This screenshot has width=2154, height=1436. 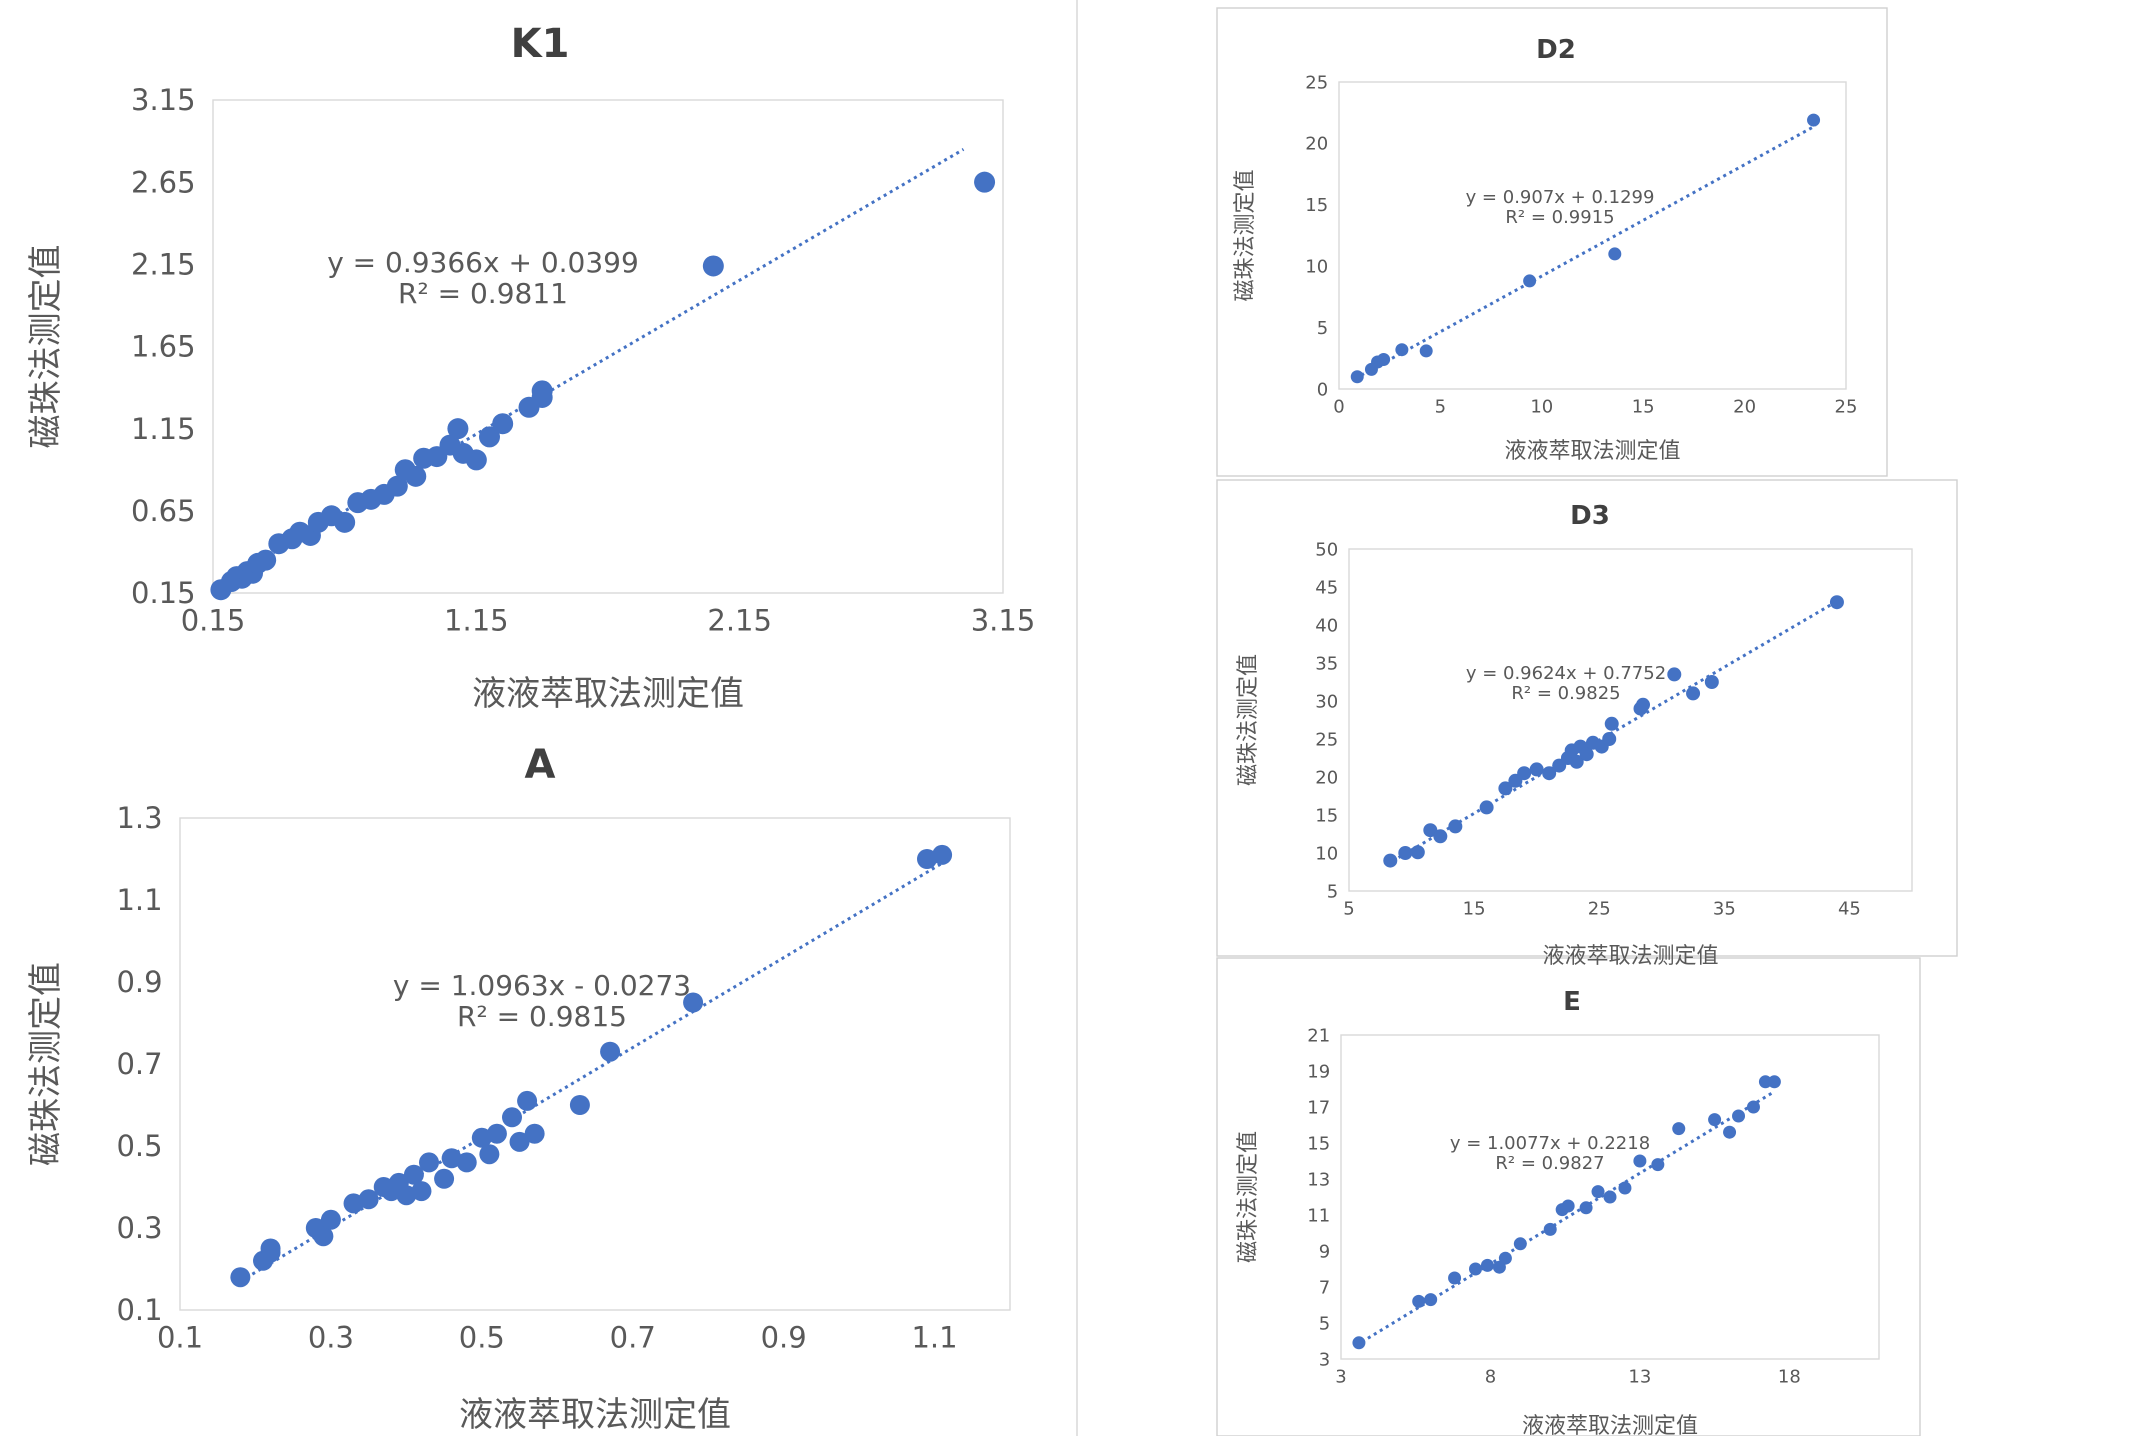 I want to click on x-tick-label: 3.15, so click(x=1003, y=621).